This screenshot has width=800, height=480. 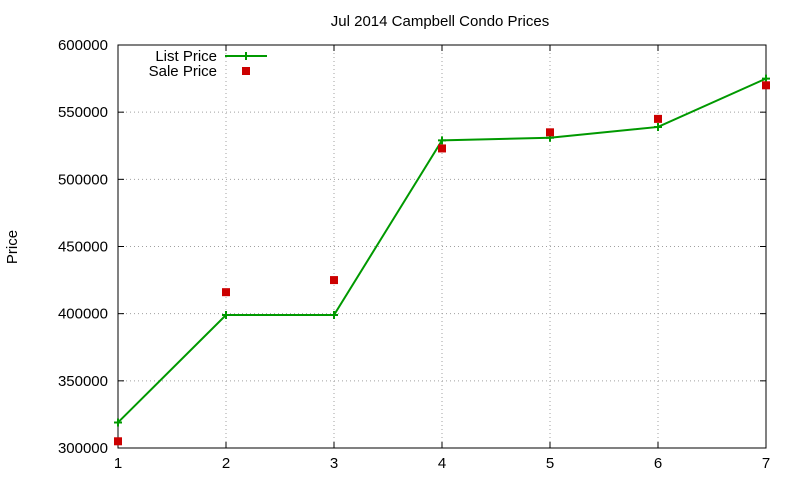 I want to click on y-tick-label: 300000, so click(x=83, y=448).